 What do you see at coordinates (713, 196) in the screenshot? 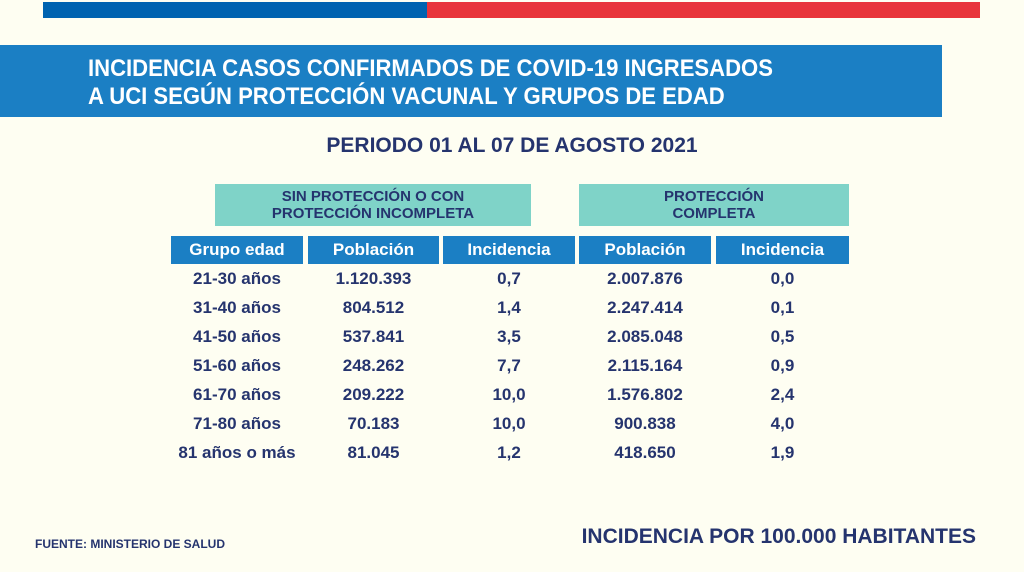
I see `group-header-line: PROTECCIÓN` at bounding box center [713, 196].